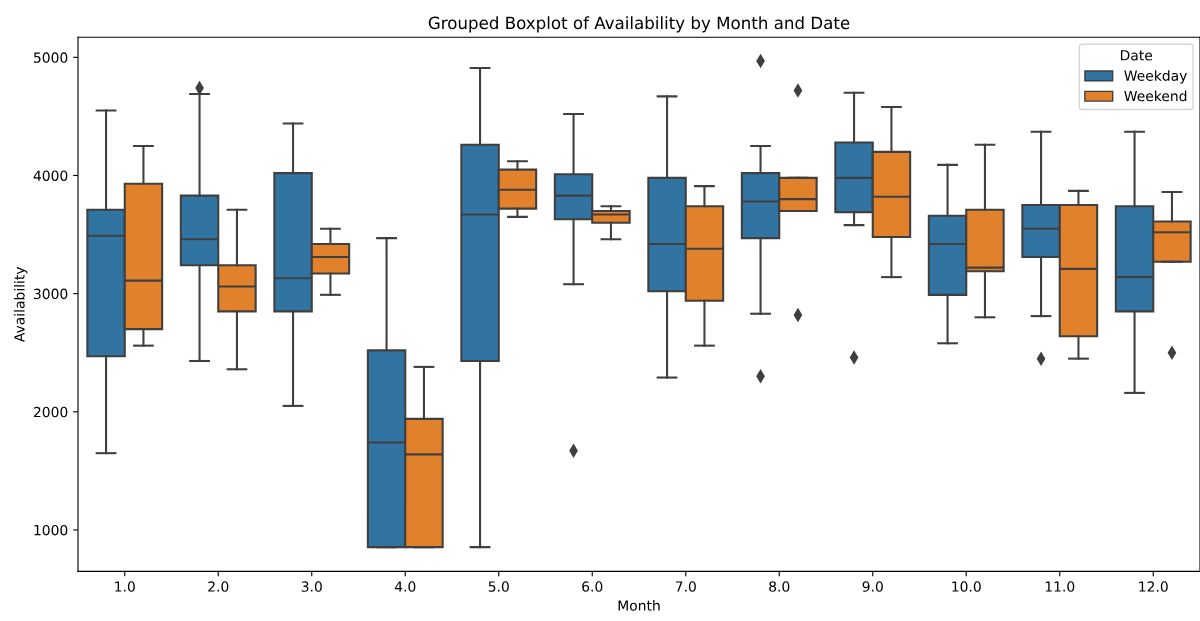  I want to click on x-tick-label: 12.0, so click(1153, 586).